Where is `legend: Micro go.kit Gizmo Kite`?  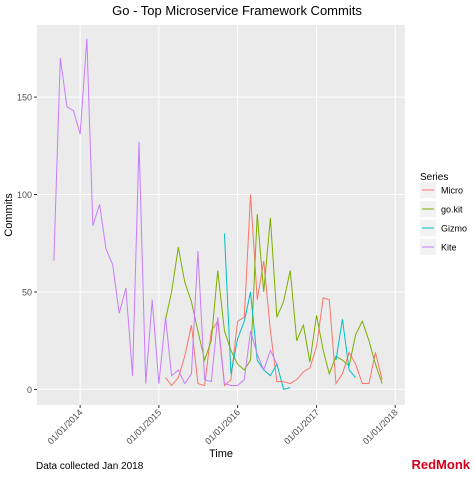 legend: Micro go.kit Gizmo Kite is located at coordinates (443, 218).